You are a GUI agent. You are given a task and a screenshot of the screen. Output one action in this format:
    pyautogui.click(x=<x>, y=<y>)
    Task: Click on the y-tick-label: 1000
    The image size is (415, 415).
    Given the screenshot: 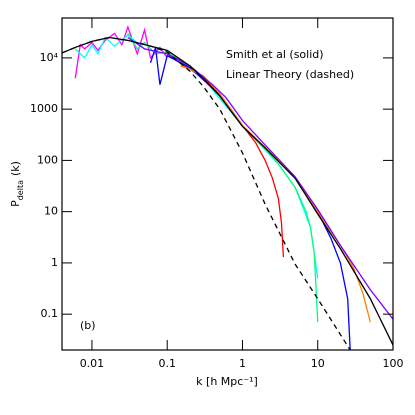 What is the action you would take?
    pyautogui.click(x=44, y=108)
    